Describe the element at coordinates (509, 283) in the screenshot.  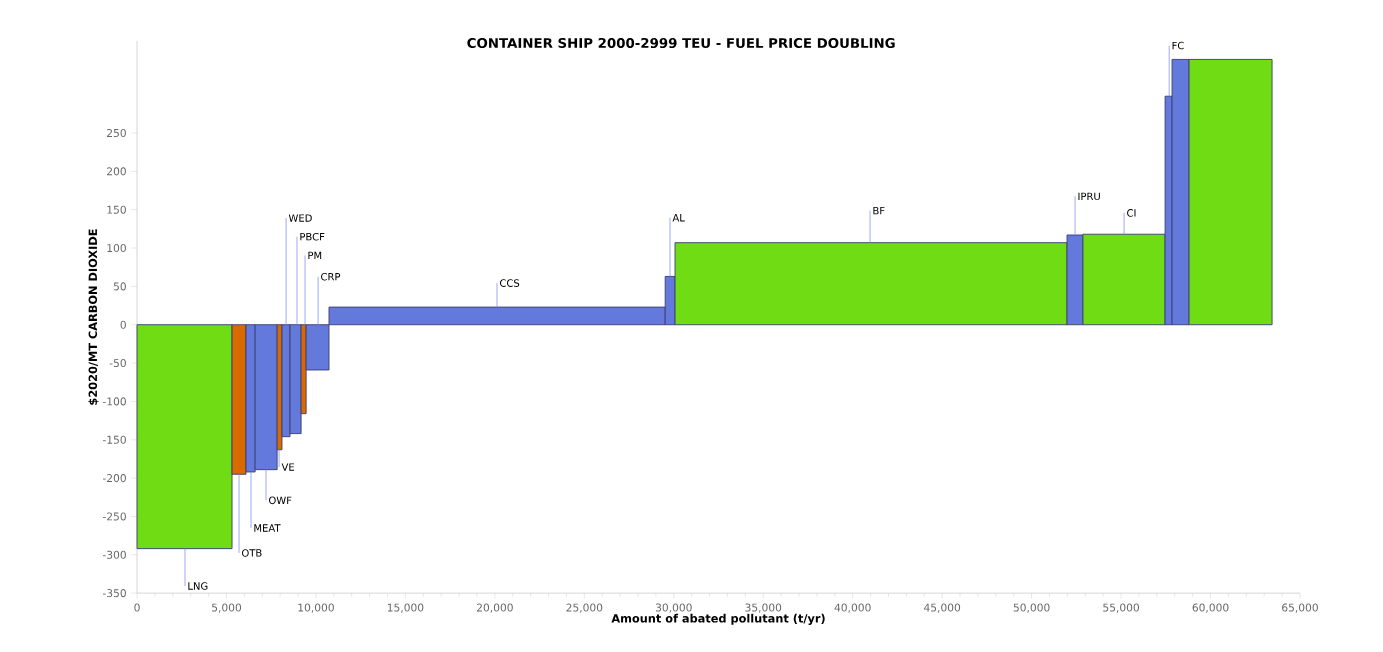
I see `annotation: CCS` at that location.